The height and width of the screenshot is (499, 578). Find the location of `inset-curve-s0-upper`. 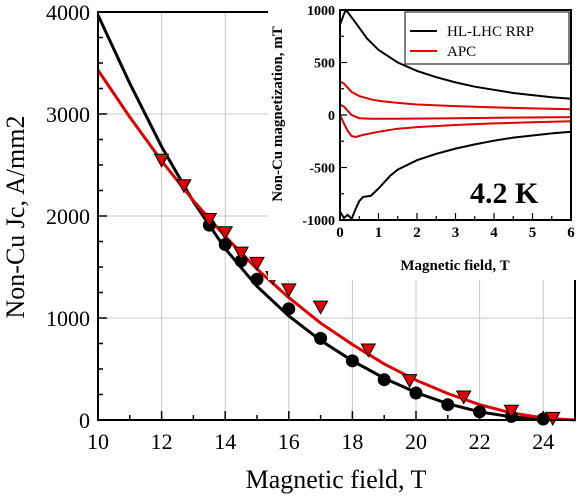

inset-curve-s0-upper is located at coordinates (455, 54).